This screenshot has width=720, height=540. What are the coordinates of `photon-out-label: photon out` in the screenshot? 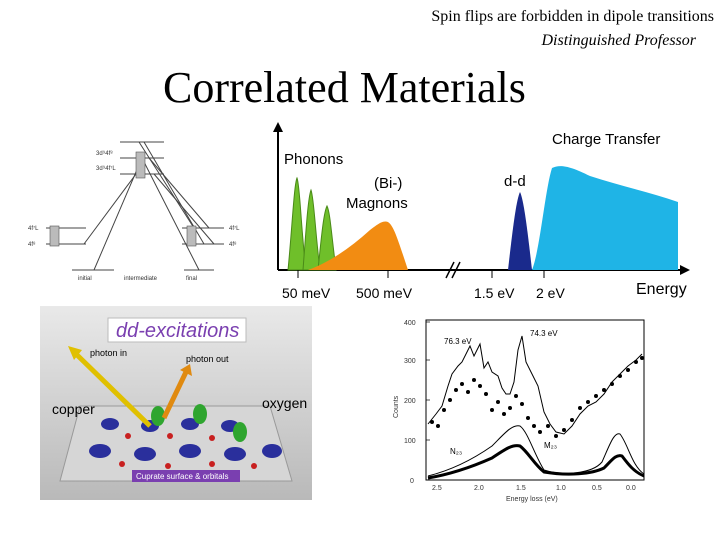 It's located at (207, 359).